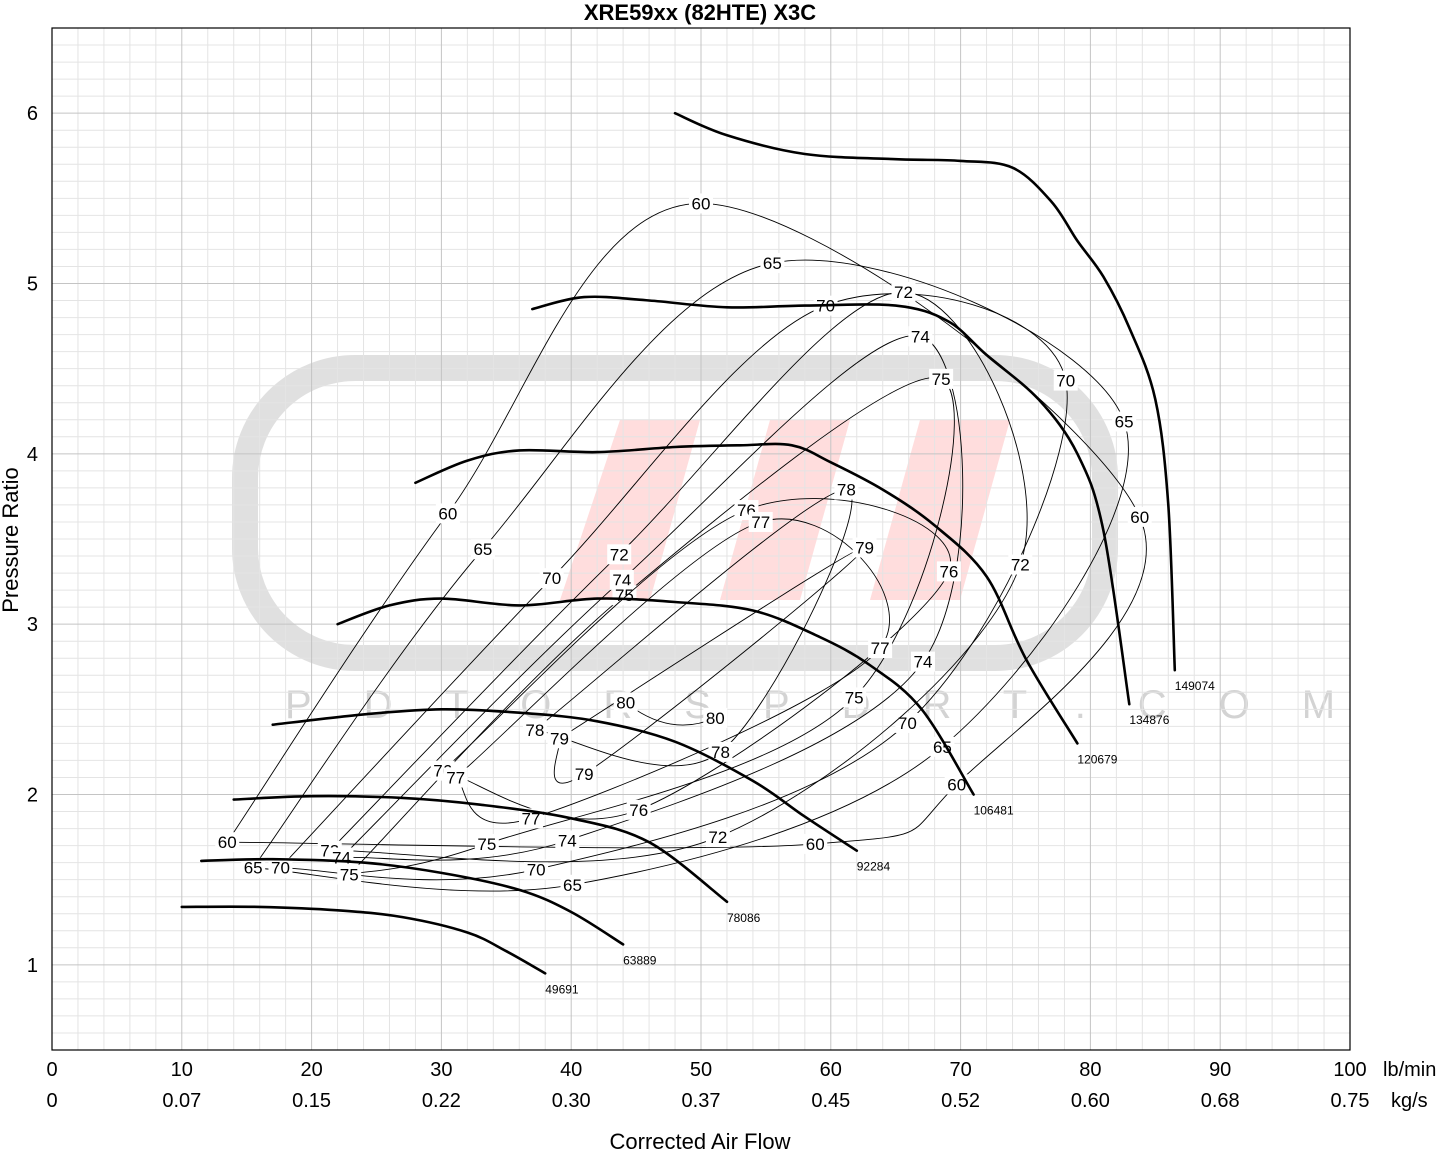  What do you see at coordinates (960, 1101) in the screenshot?
I see `x-tick-label-secondary: 0.52` at bounding box center [960, 1101].